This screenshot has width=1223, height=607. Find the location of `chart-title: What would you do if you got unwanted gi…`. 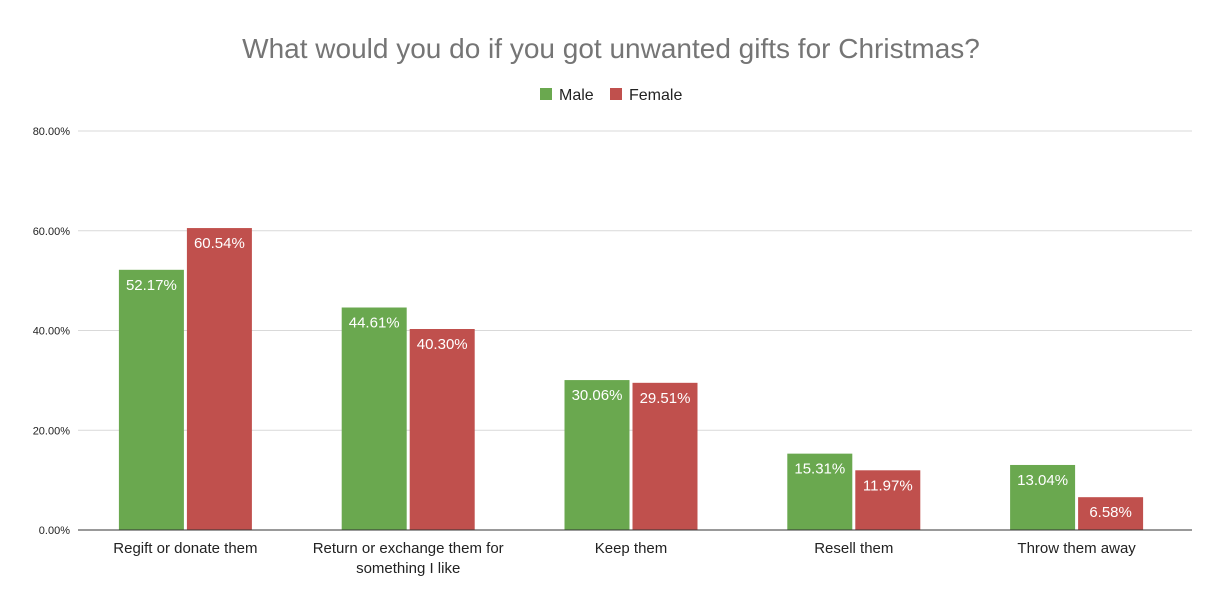

chart-title: What would you do if you got unwanted gi… is located at coordinates (611, 48).